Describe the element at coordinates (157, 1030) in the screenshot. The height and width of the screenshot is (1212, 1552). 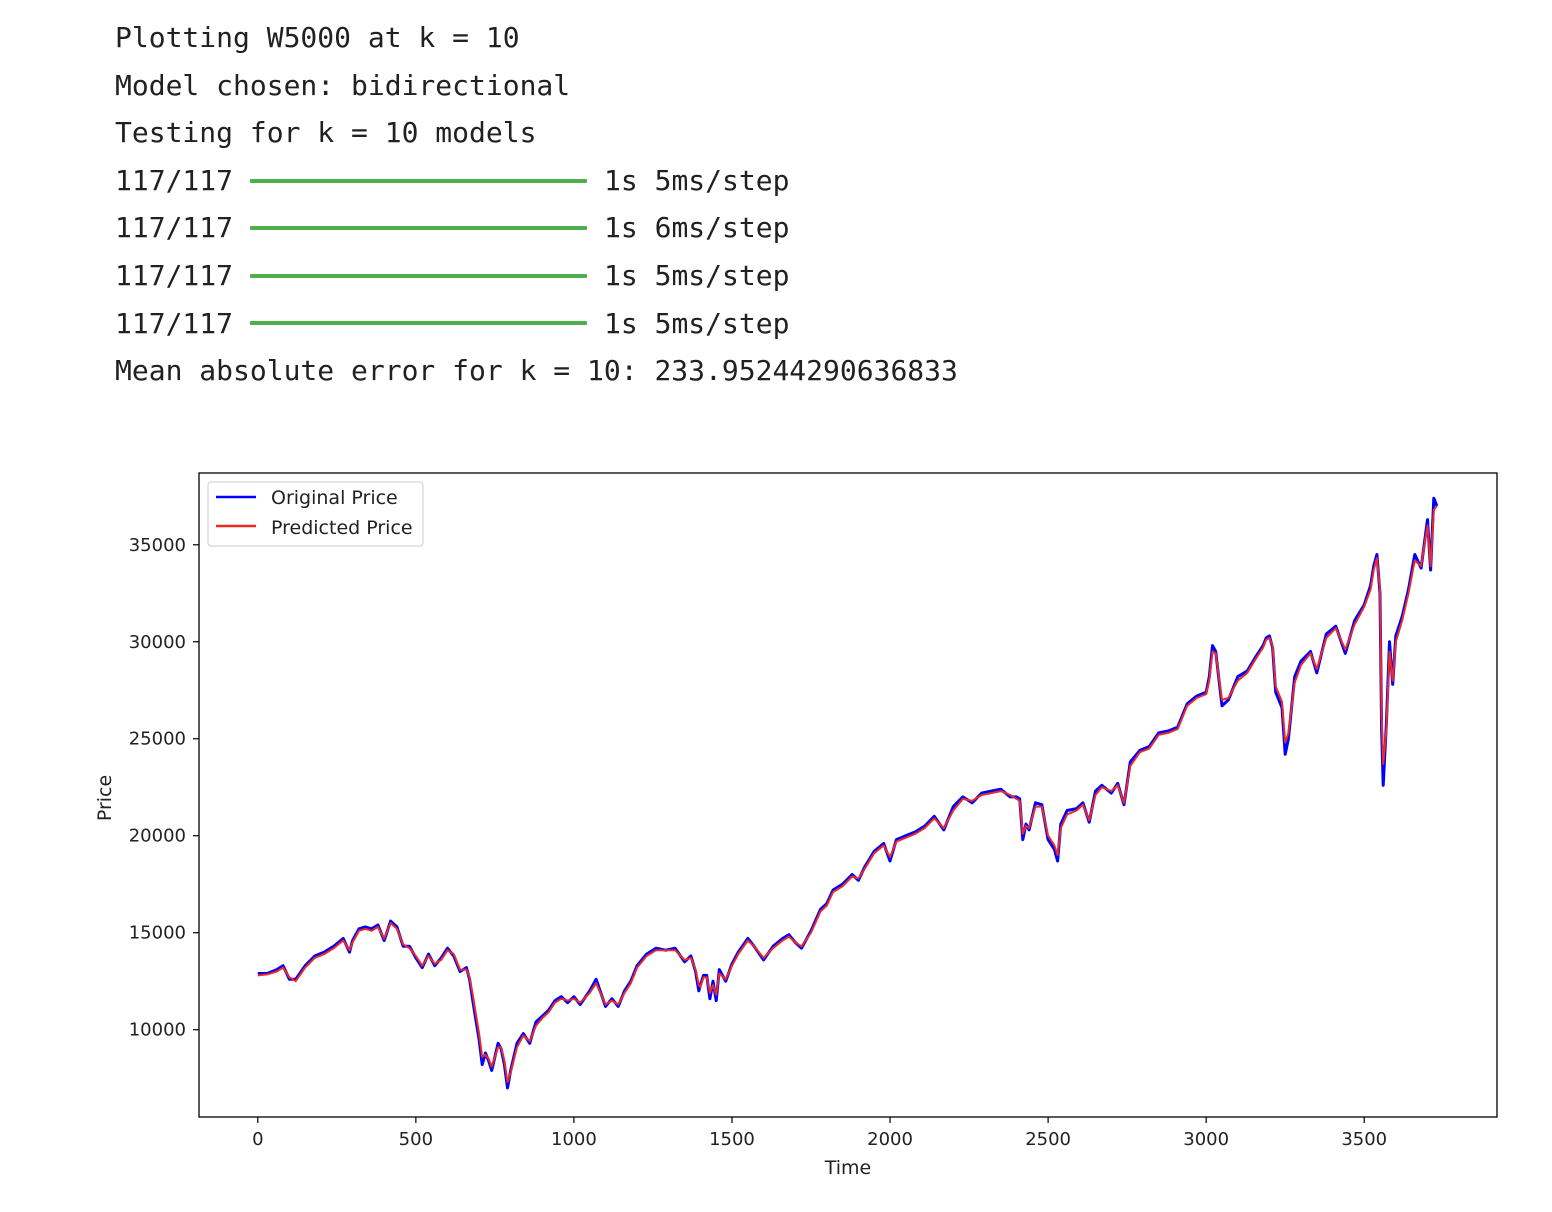
I see `y-tick-label: 10000` at that location.